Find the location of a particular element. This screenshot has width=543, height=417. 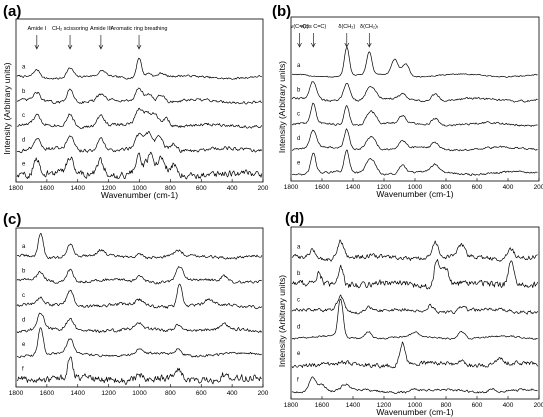

annotation-label: Aromatic ring breathing is located at coordinates (139, 29).